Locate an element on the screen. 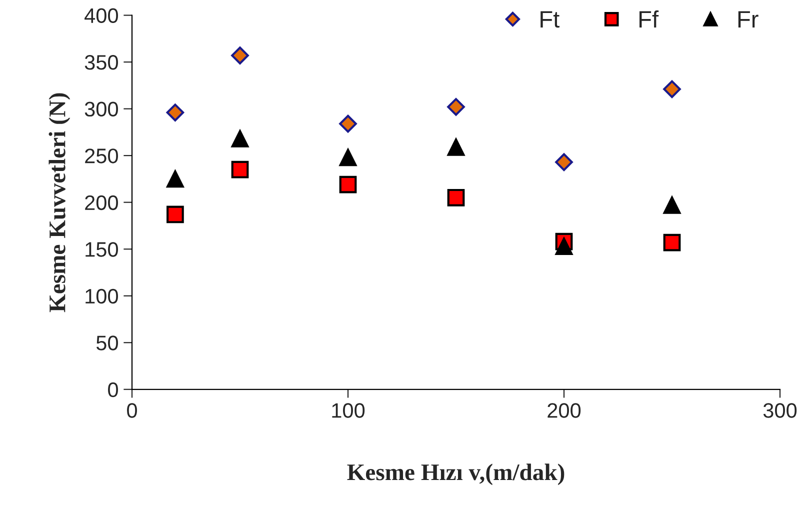 This screenshot has height=509, width=800. x-tick-label: 0 is located at coordinates (132, 410).